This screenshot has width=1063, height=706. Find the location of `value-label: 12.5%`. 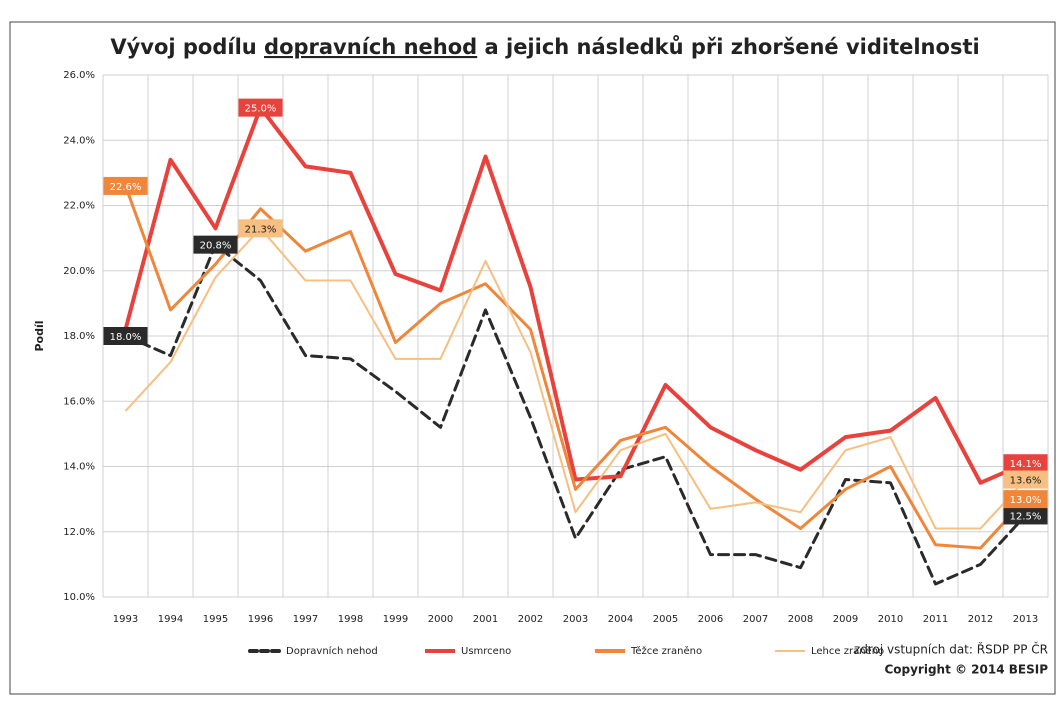

value-label: 12.5% is located at coordinates (1026, 516).